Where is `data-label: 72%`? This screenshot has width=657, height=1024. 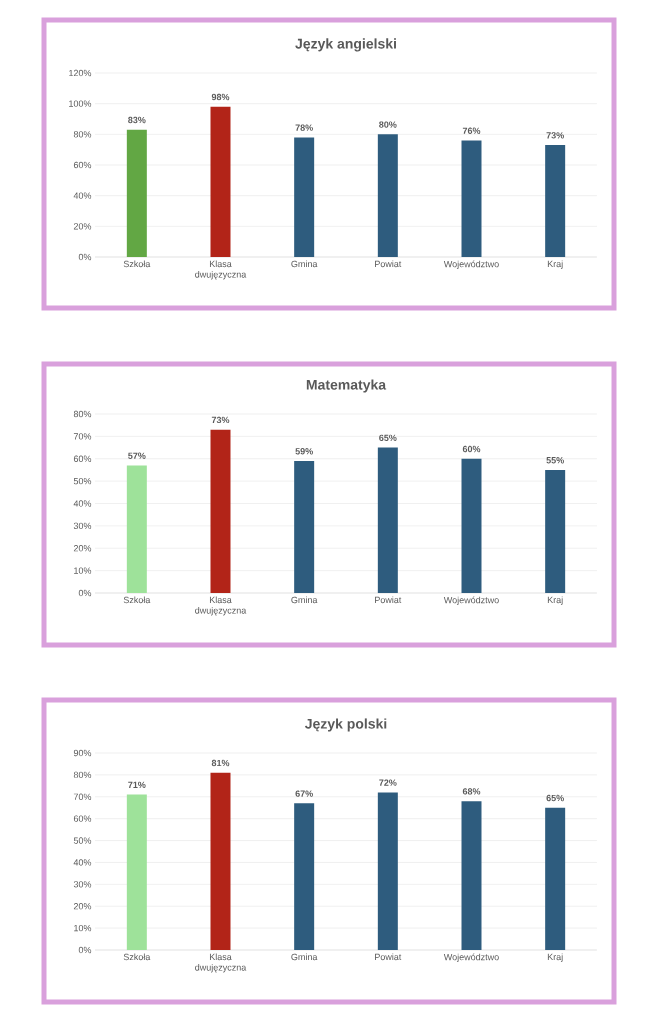
data-label: 72% is located at coordinates (388, 782).